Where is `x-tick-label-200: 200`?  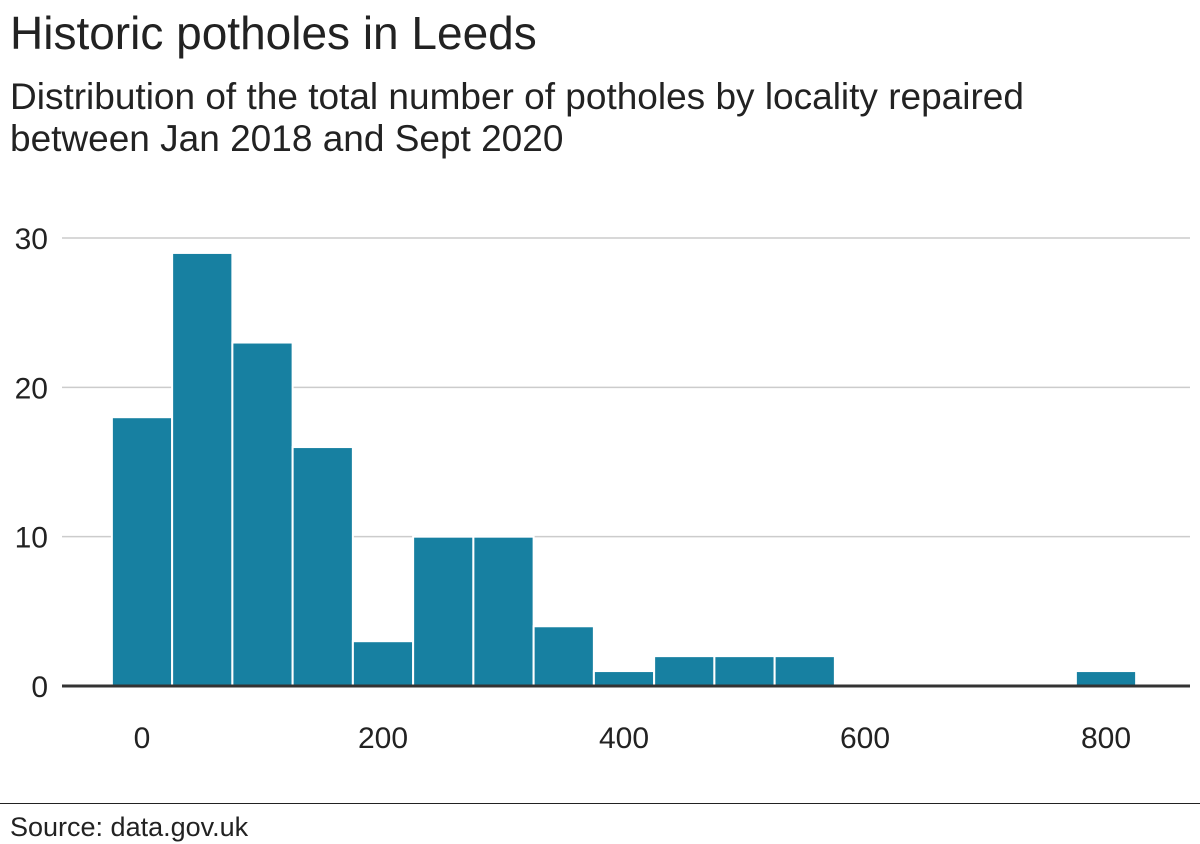
x-tick-label-200: 200 is located at coordinates (383, 738).